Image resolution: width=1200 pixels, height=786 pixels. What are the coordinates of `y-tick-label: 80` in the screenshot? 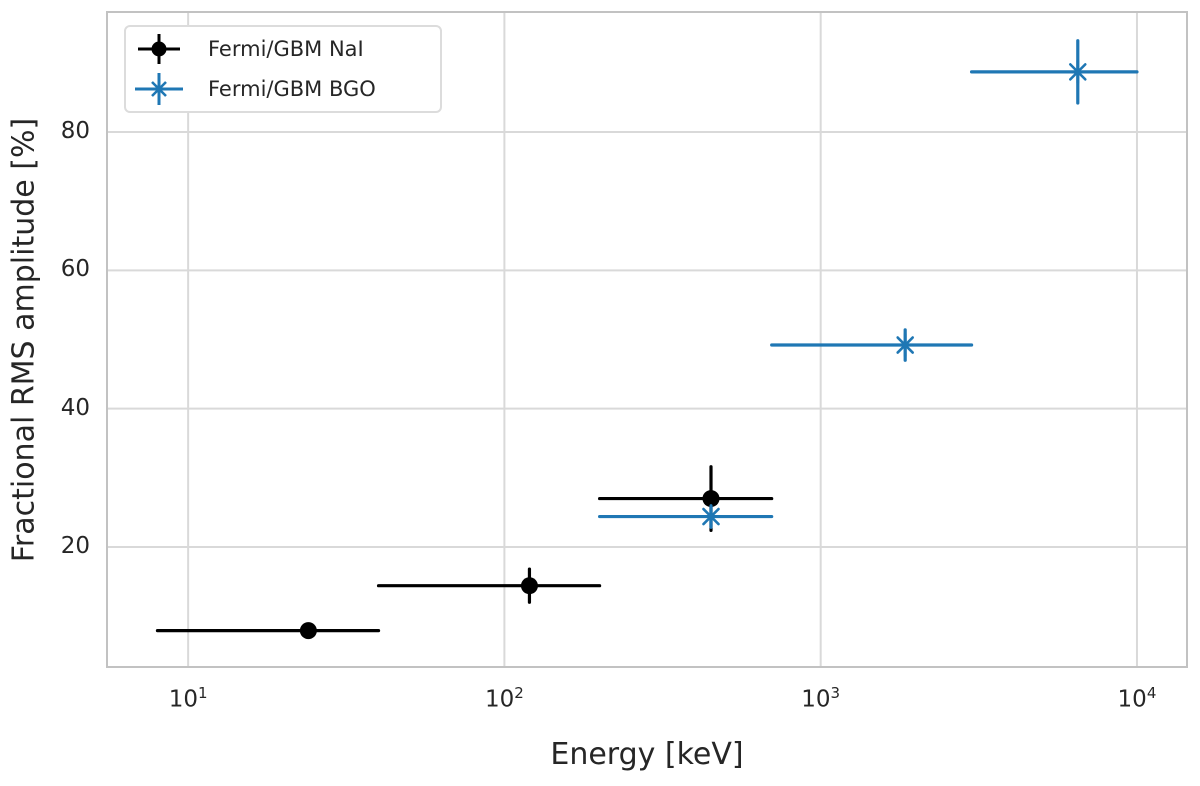 It's located at (75, 131).